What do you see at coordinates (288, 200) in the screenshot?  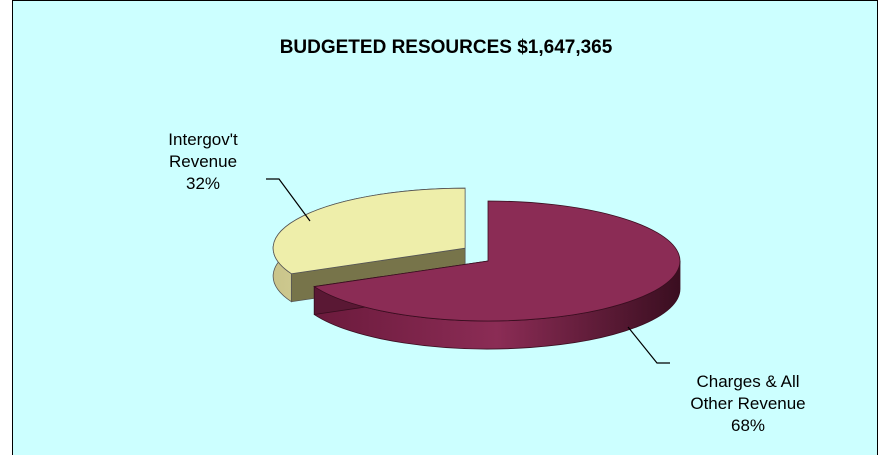 I see `leader-line-intergov` at bounding box center [288, 200].